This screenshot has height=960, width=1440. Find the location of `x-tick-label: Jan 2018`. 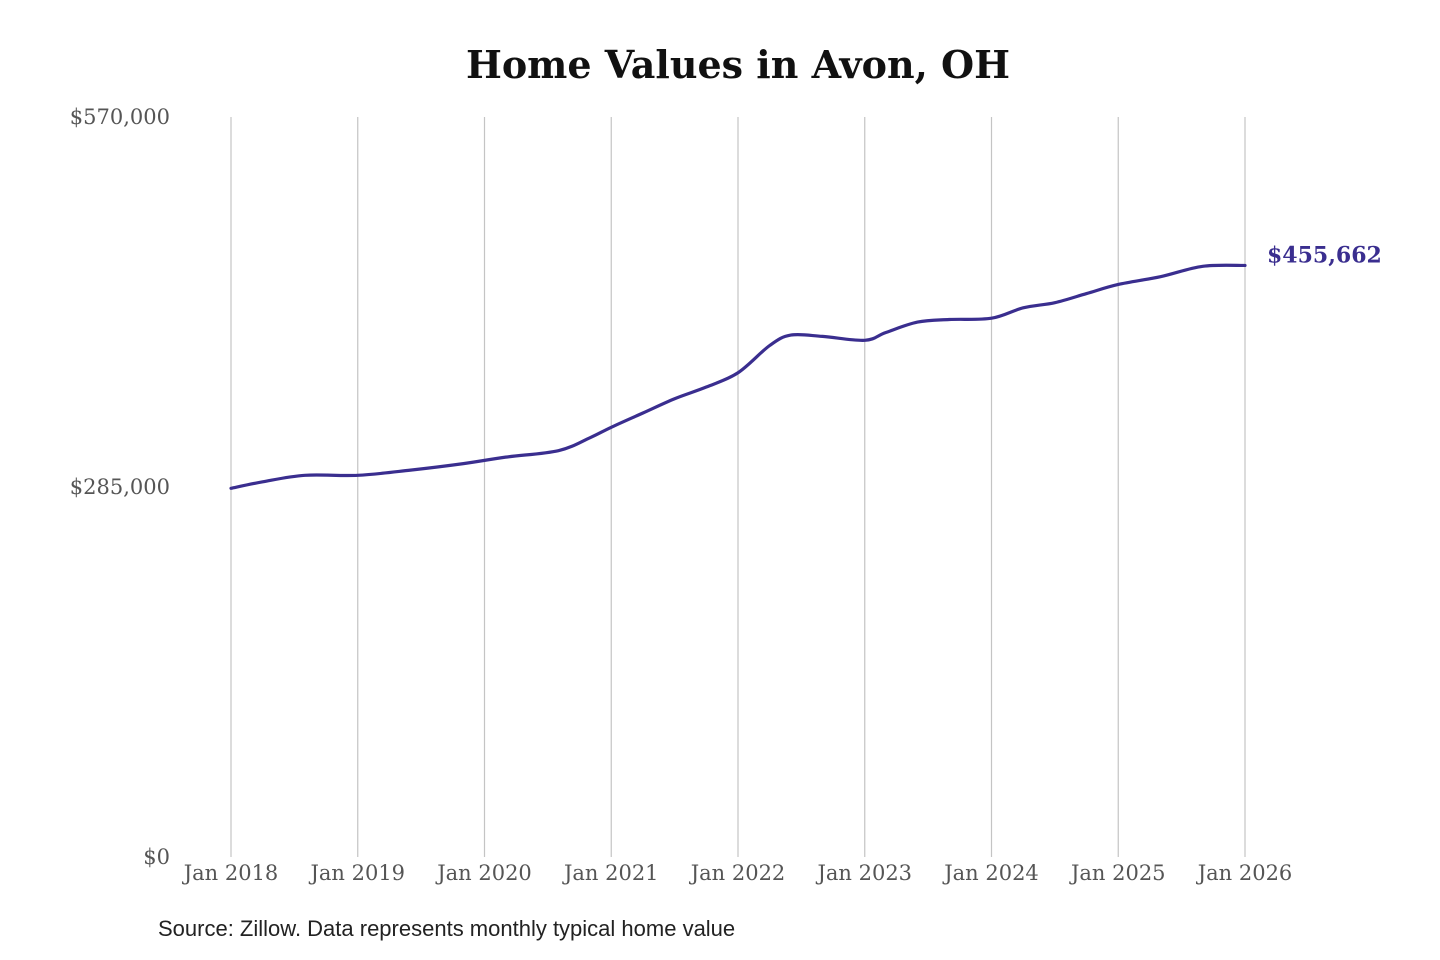

x-tick-label: Jan 2018 is located at coordinates (230, 873).